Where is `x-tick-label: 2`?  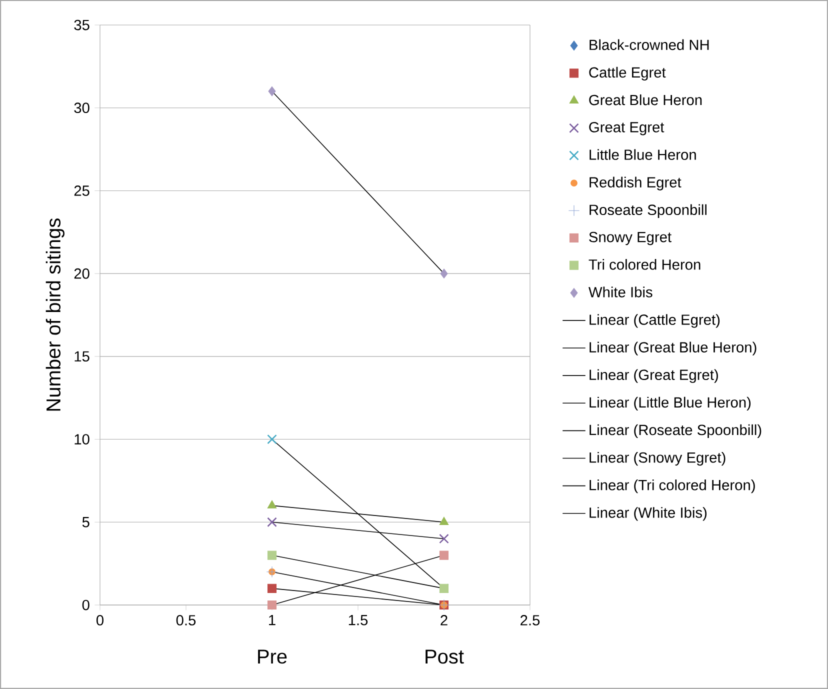 x-tick-label: 2 is located at coordinates (444, 620).